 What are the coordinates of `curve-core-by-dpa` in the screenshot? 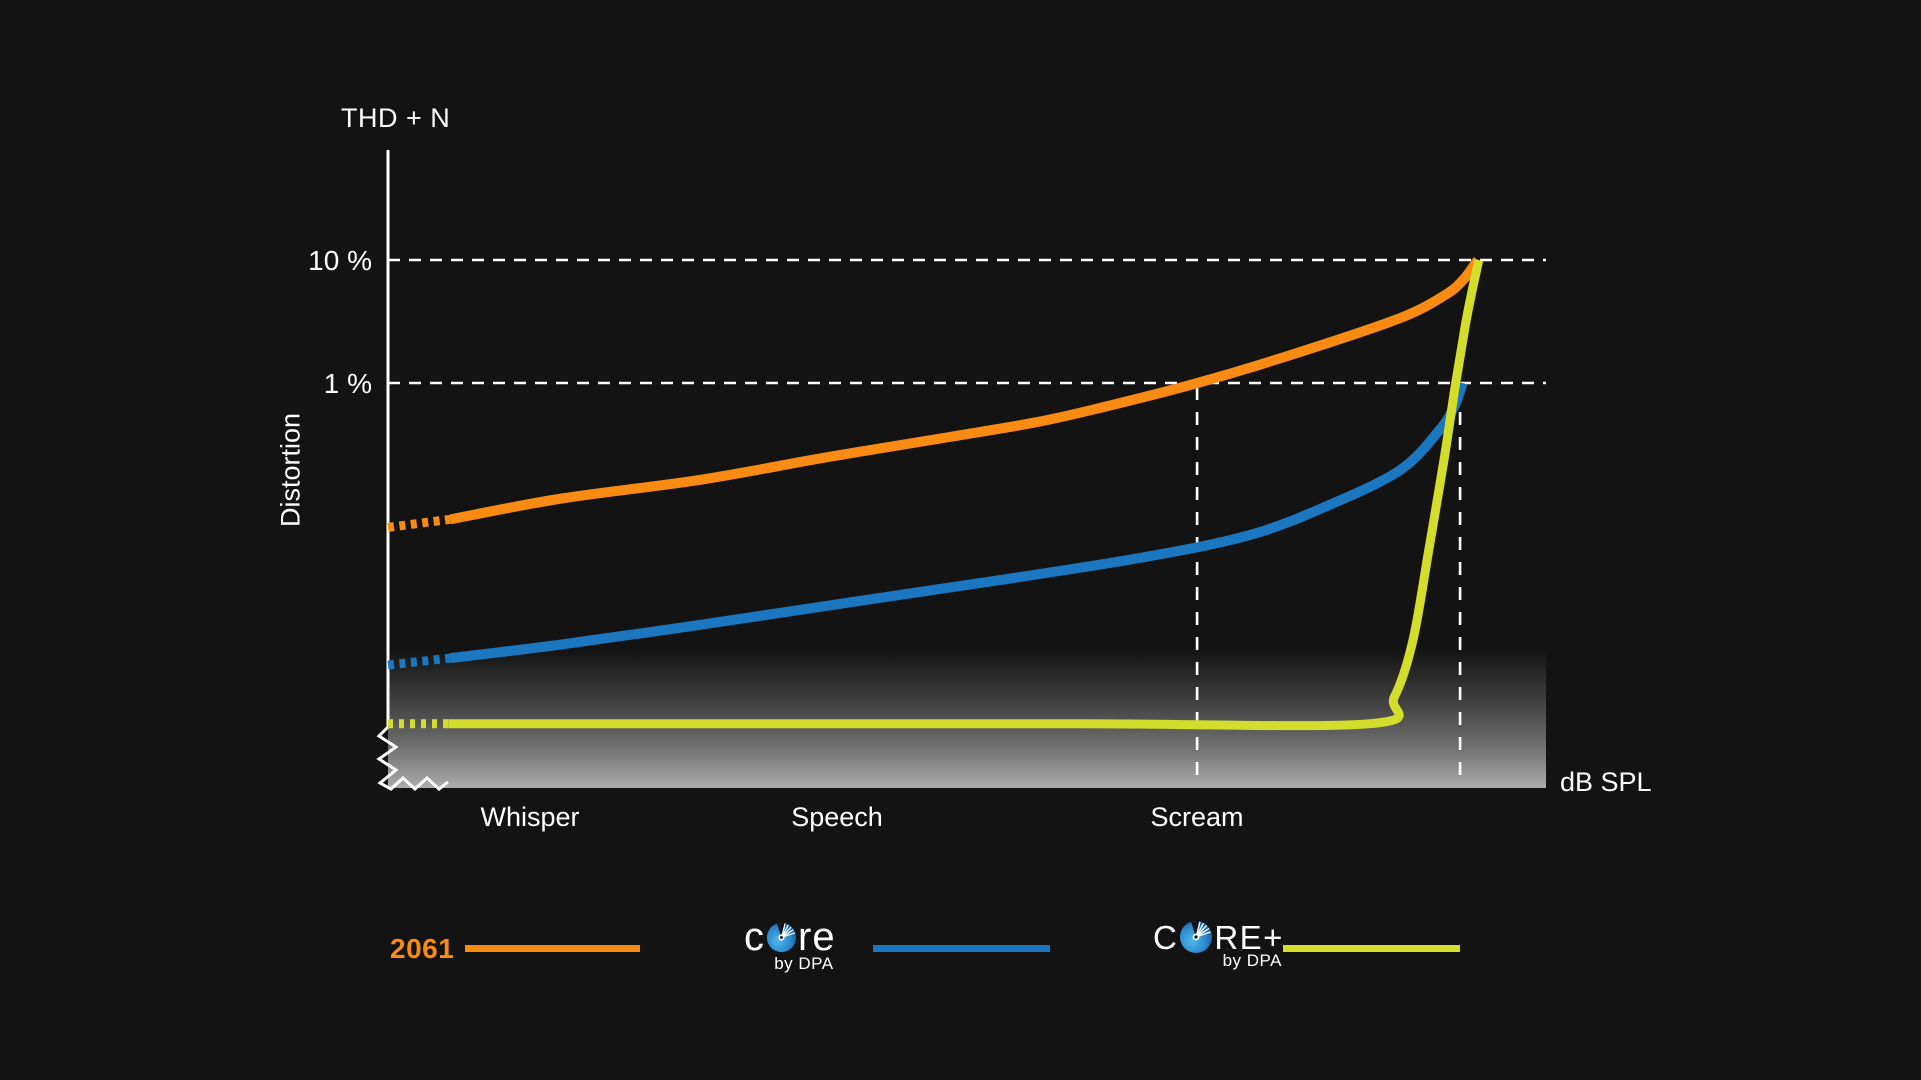 It's located at (958, 522).